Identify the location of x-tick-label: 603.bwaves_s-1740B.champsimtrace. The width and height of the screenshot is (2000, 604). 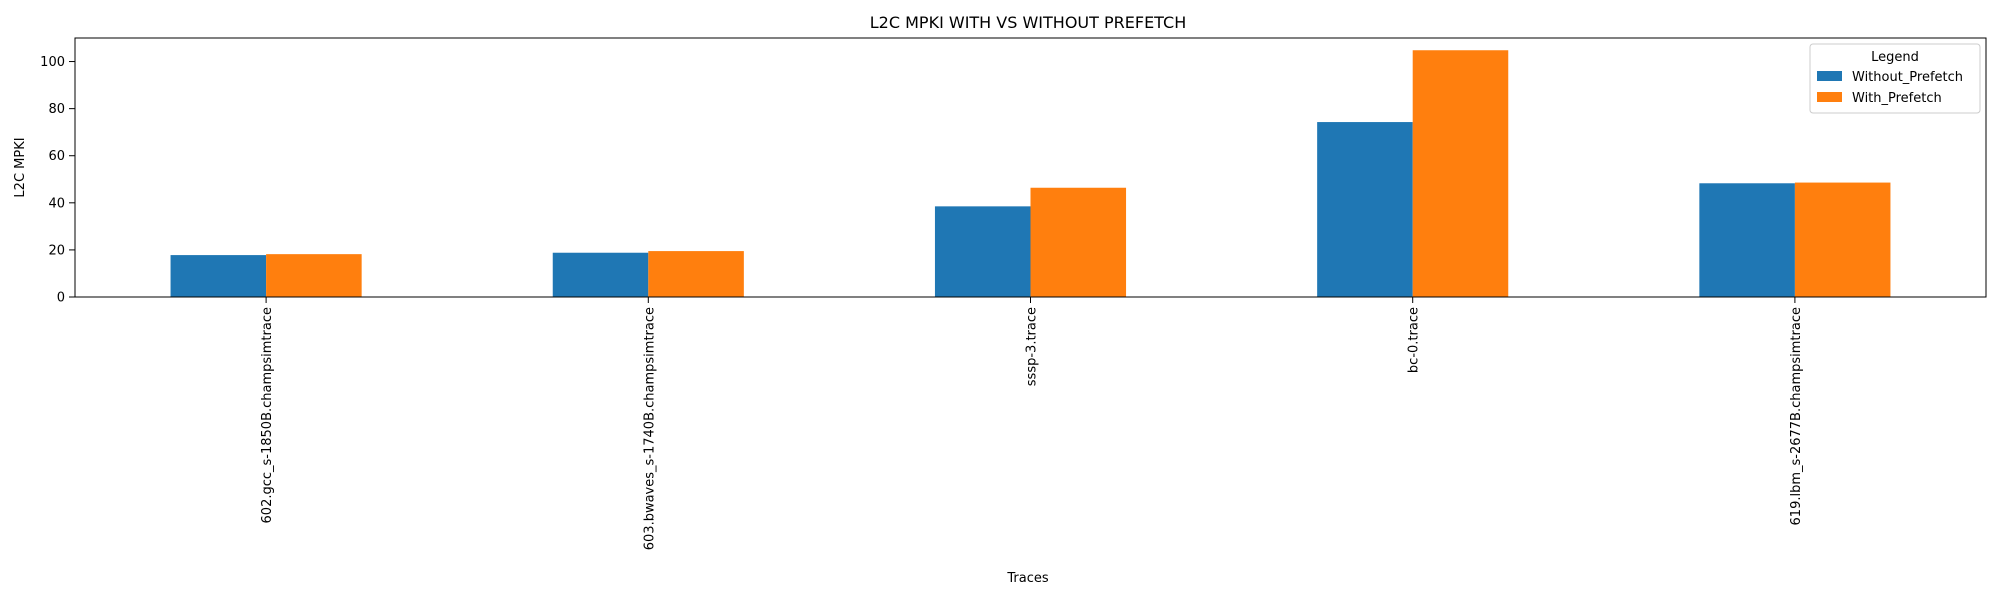
(649, 428).